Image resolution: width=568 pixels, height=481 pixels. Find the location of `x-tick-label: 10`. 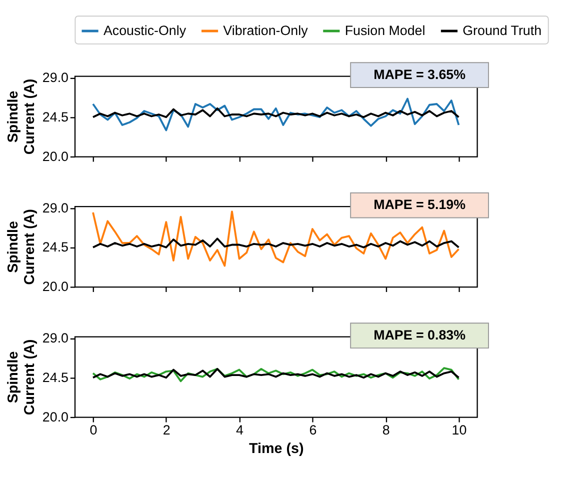

x-tick-label: 10 is located at coordinates (459, 430).